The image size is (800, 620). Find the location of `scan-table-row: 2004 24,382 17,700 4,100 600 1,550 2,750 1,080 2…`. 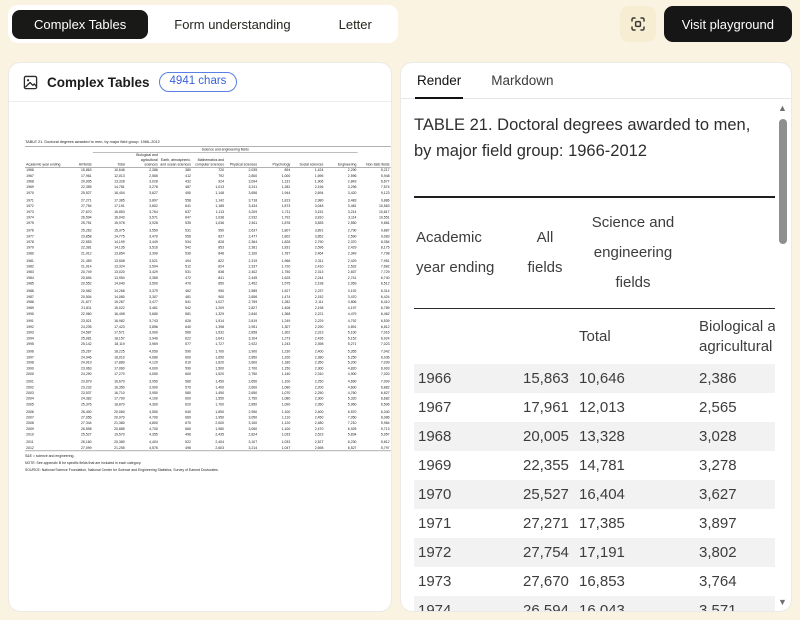

scan-table-row: 2004 24,382 17,700 4,100 600 1,550 2,750 1,080 2… is located at coordinates (208, 398).